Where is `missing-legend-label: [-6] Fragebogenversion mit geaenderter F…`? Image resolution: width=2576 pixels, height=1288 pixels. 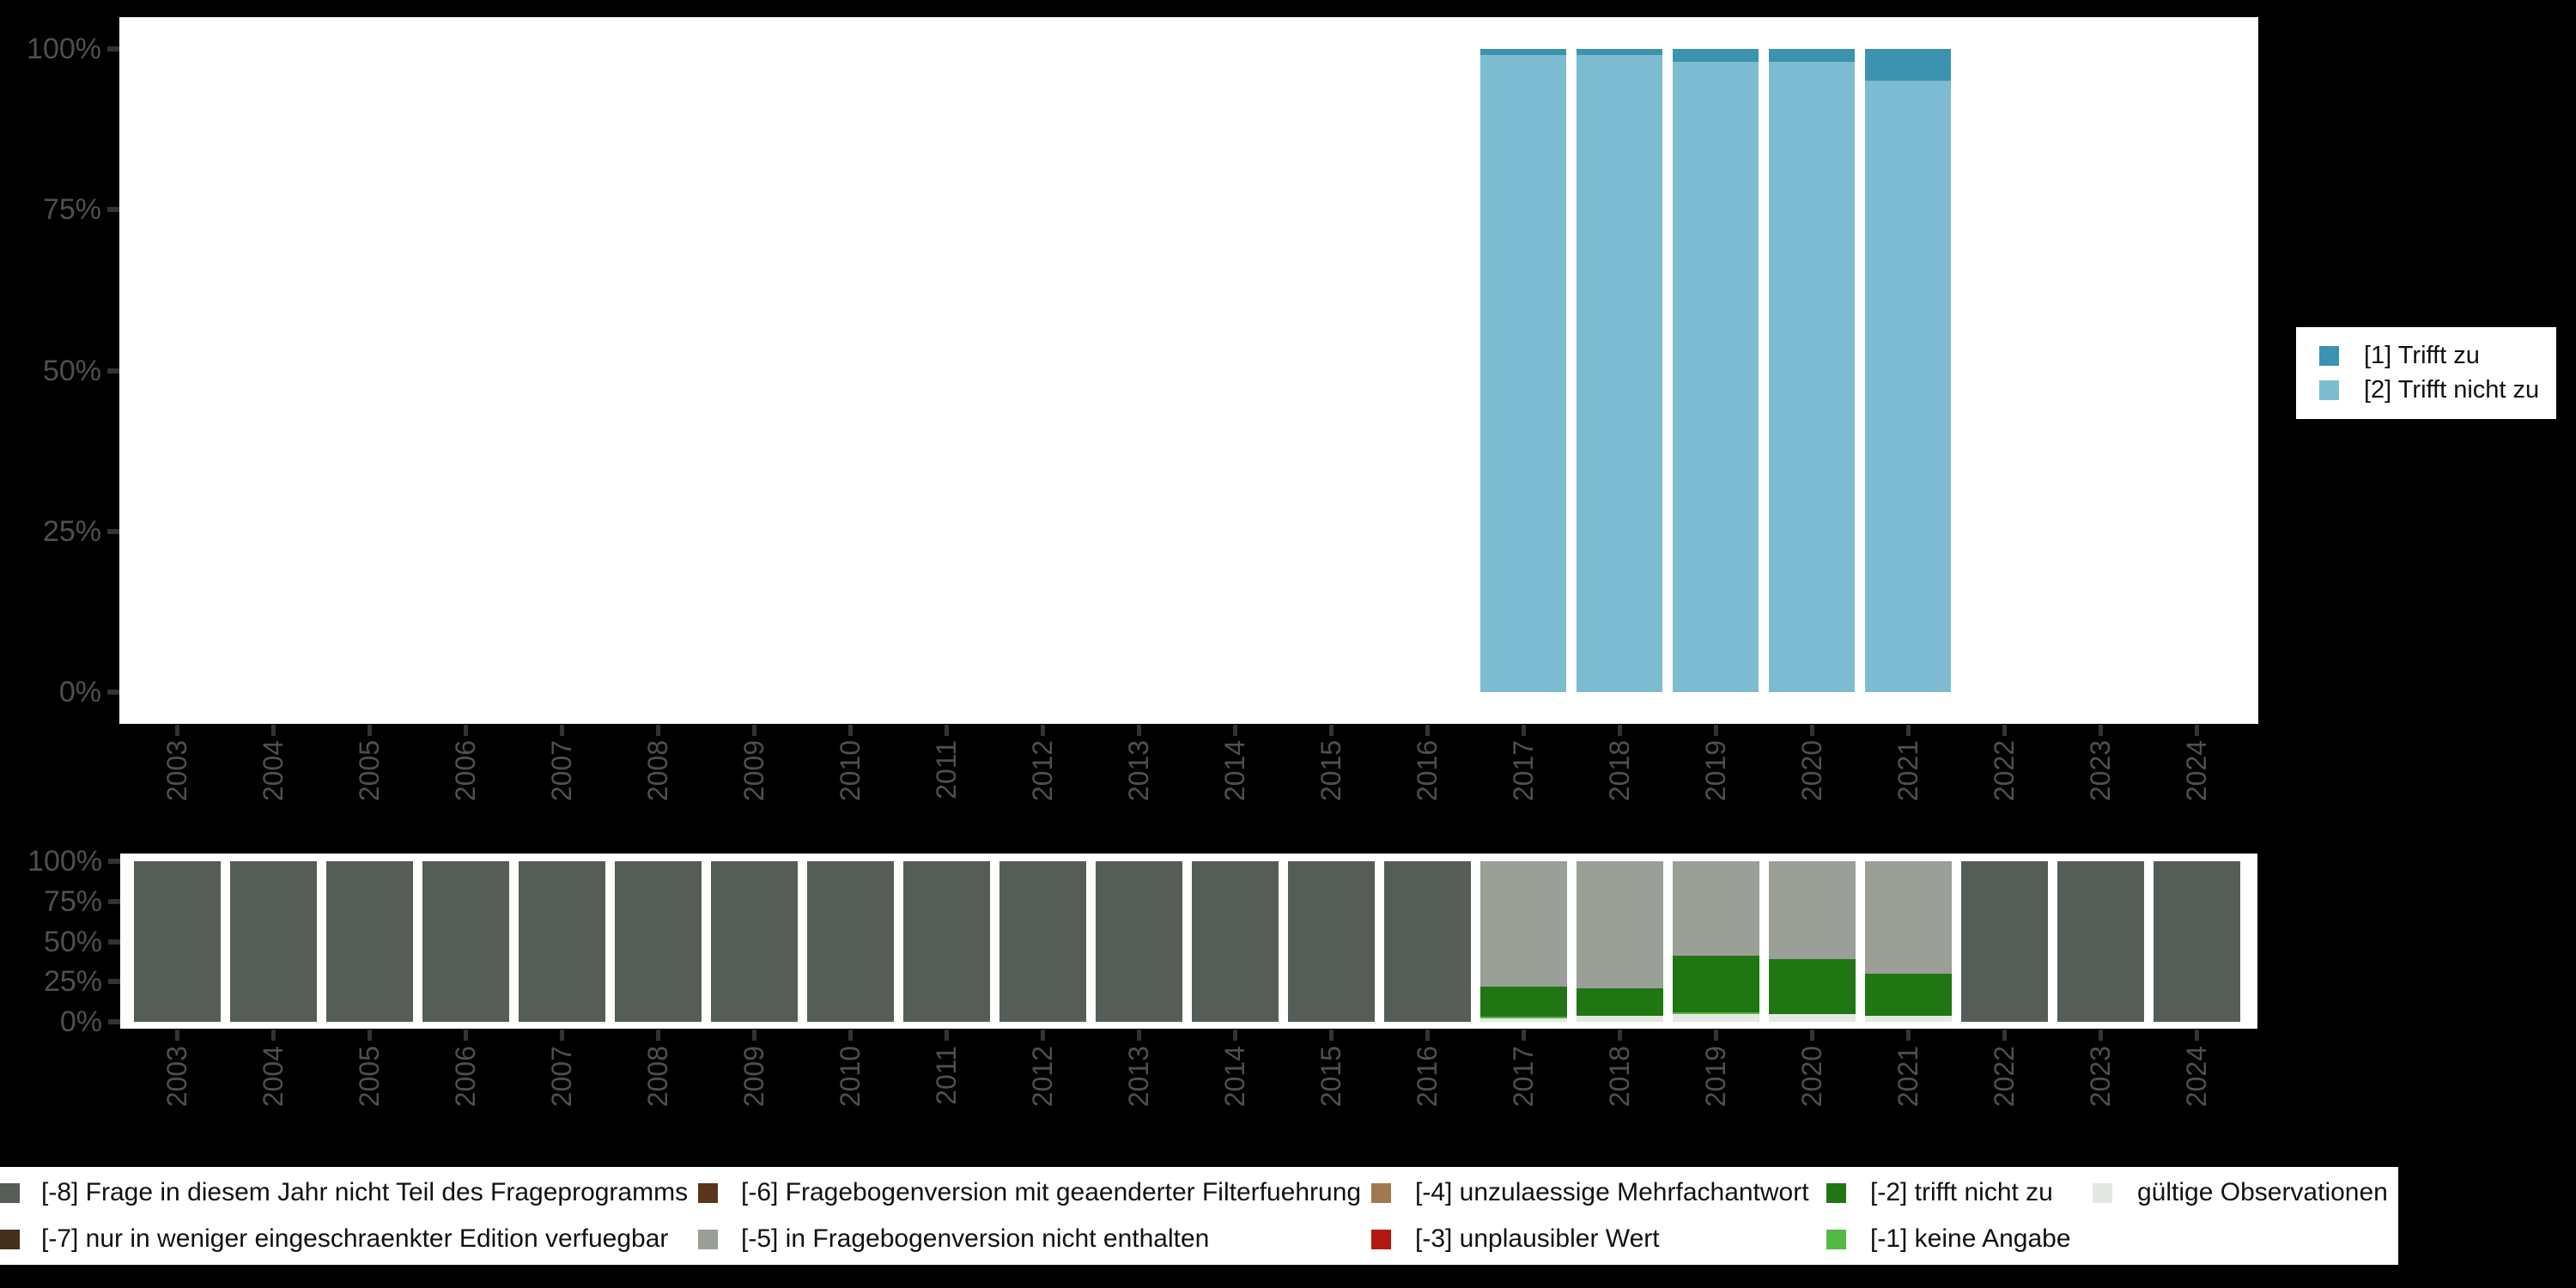 missing-legend-label: [-6] Fragebogenversion mit geaenderter F… is located at coordinates (1052, 1192).